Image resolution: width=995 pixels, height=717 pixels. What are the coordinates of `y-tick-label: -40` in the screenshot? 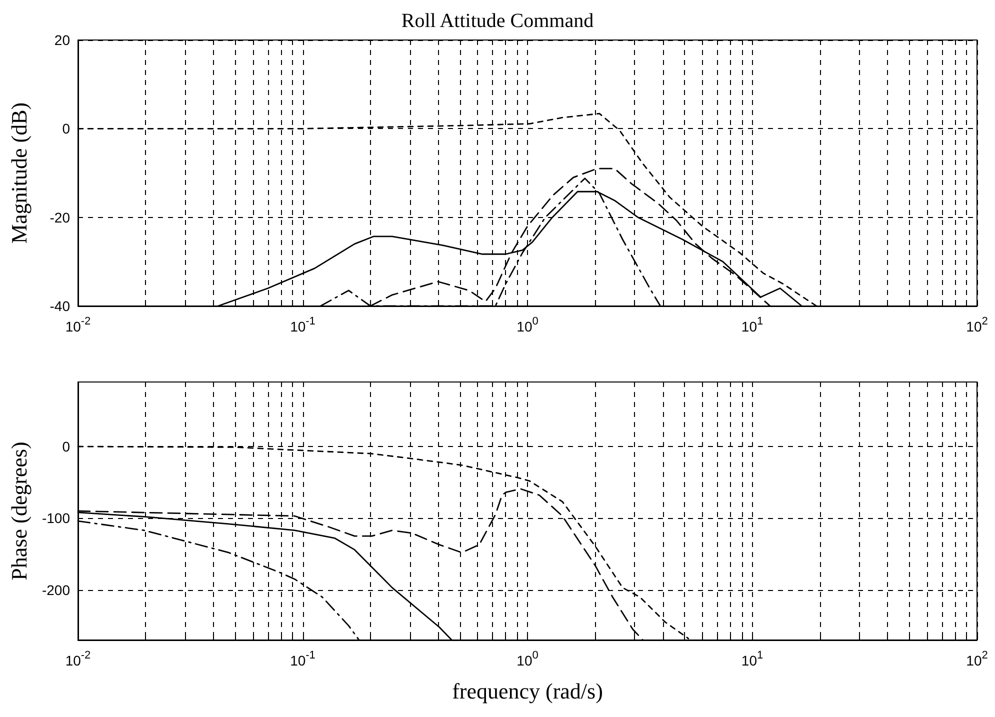 It's located at (60, 306).